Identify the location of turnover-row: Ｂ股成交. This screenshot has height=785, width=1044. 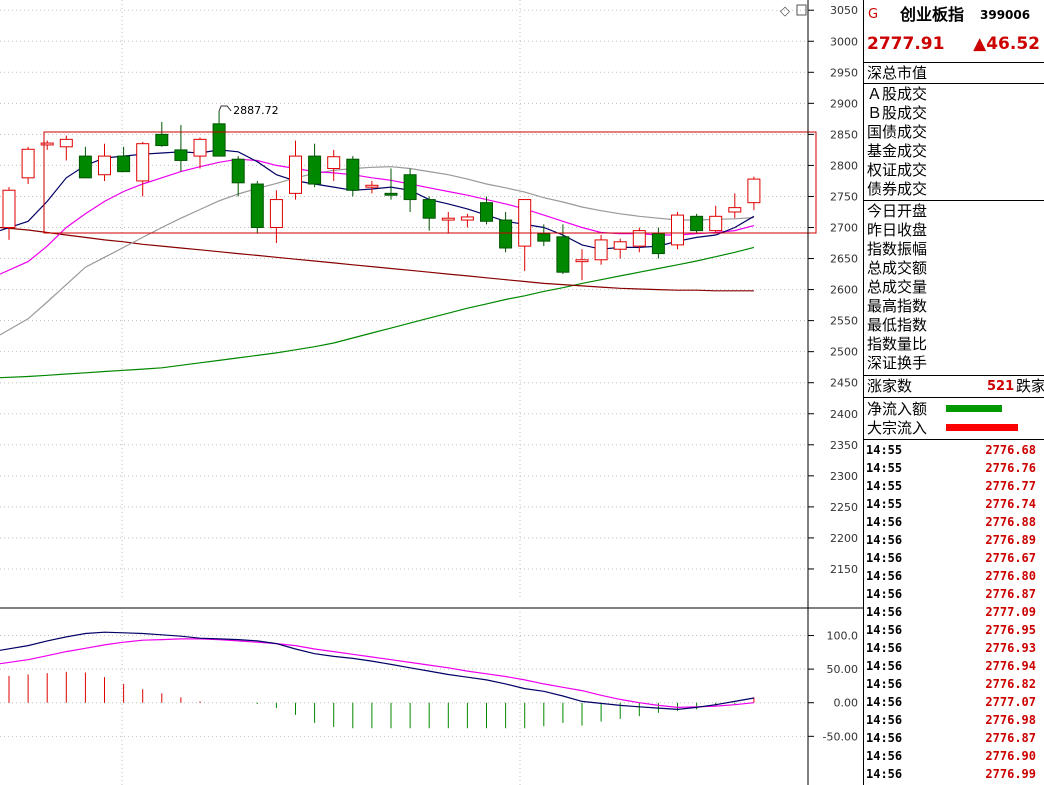
(954, 113).